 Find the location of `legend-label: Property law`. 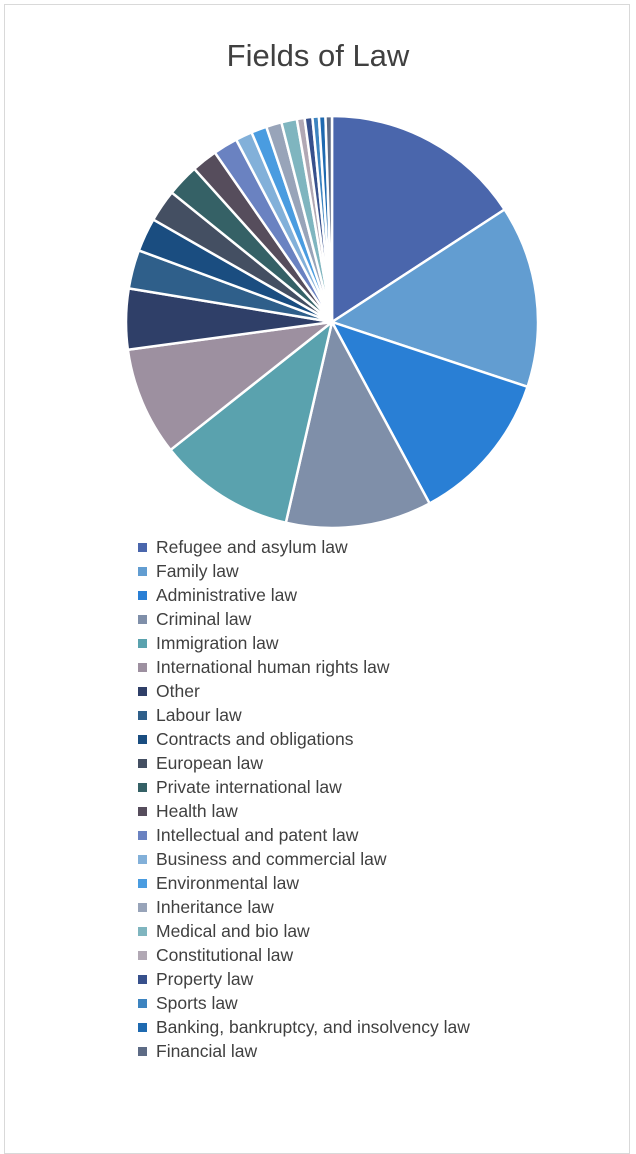

legend-label: Property law is located at coordinates (205, 978).